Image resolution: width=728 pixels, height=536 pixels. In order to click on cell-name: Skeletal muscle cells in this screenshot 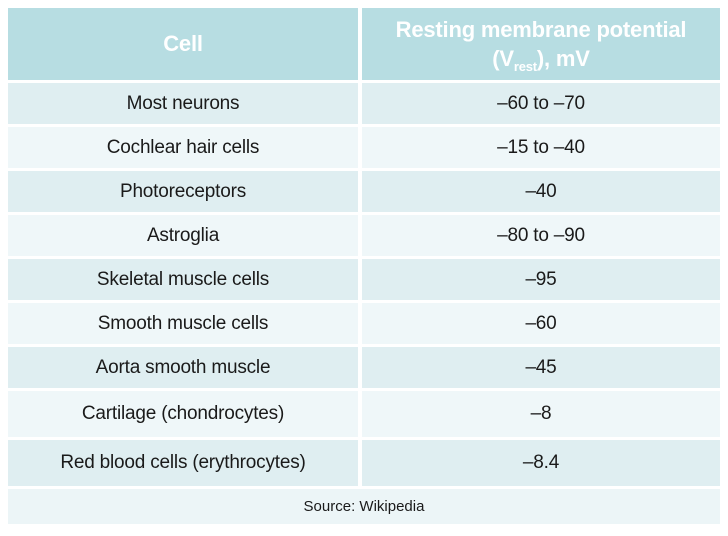, I will do `click(183, 279)`.